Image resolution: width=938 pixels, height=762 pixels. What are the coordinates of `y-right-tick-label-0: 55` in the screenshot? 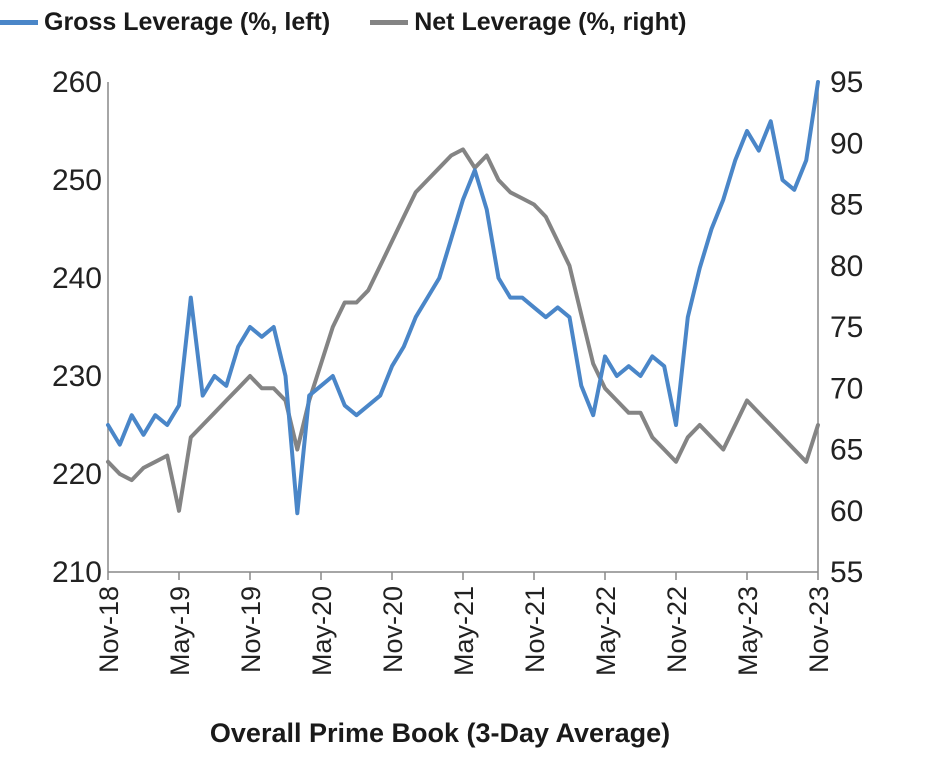 It's located at (846, 572).